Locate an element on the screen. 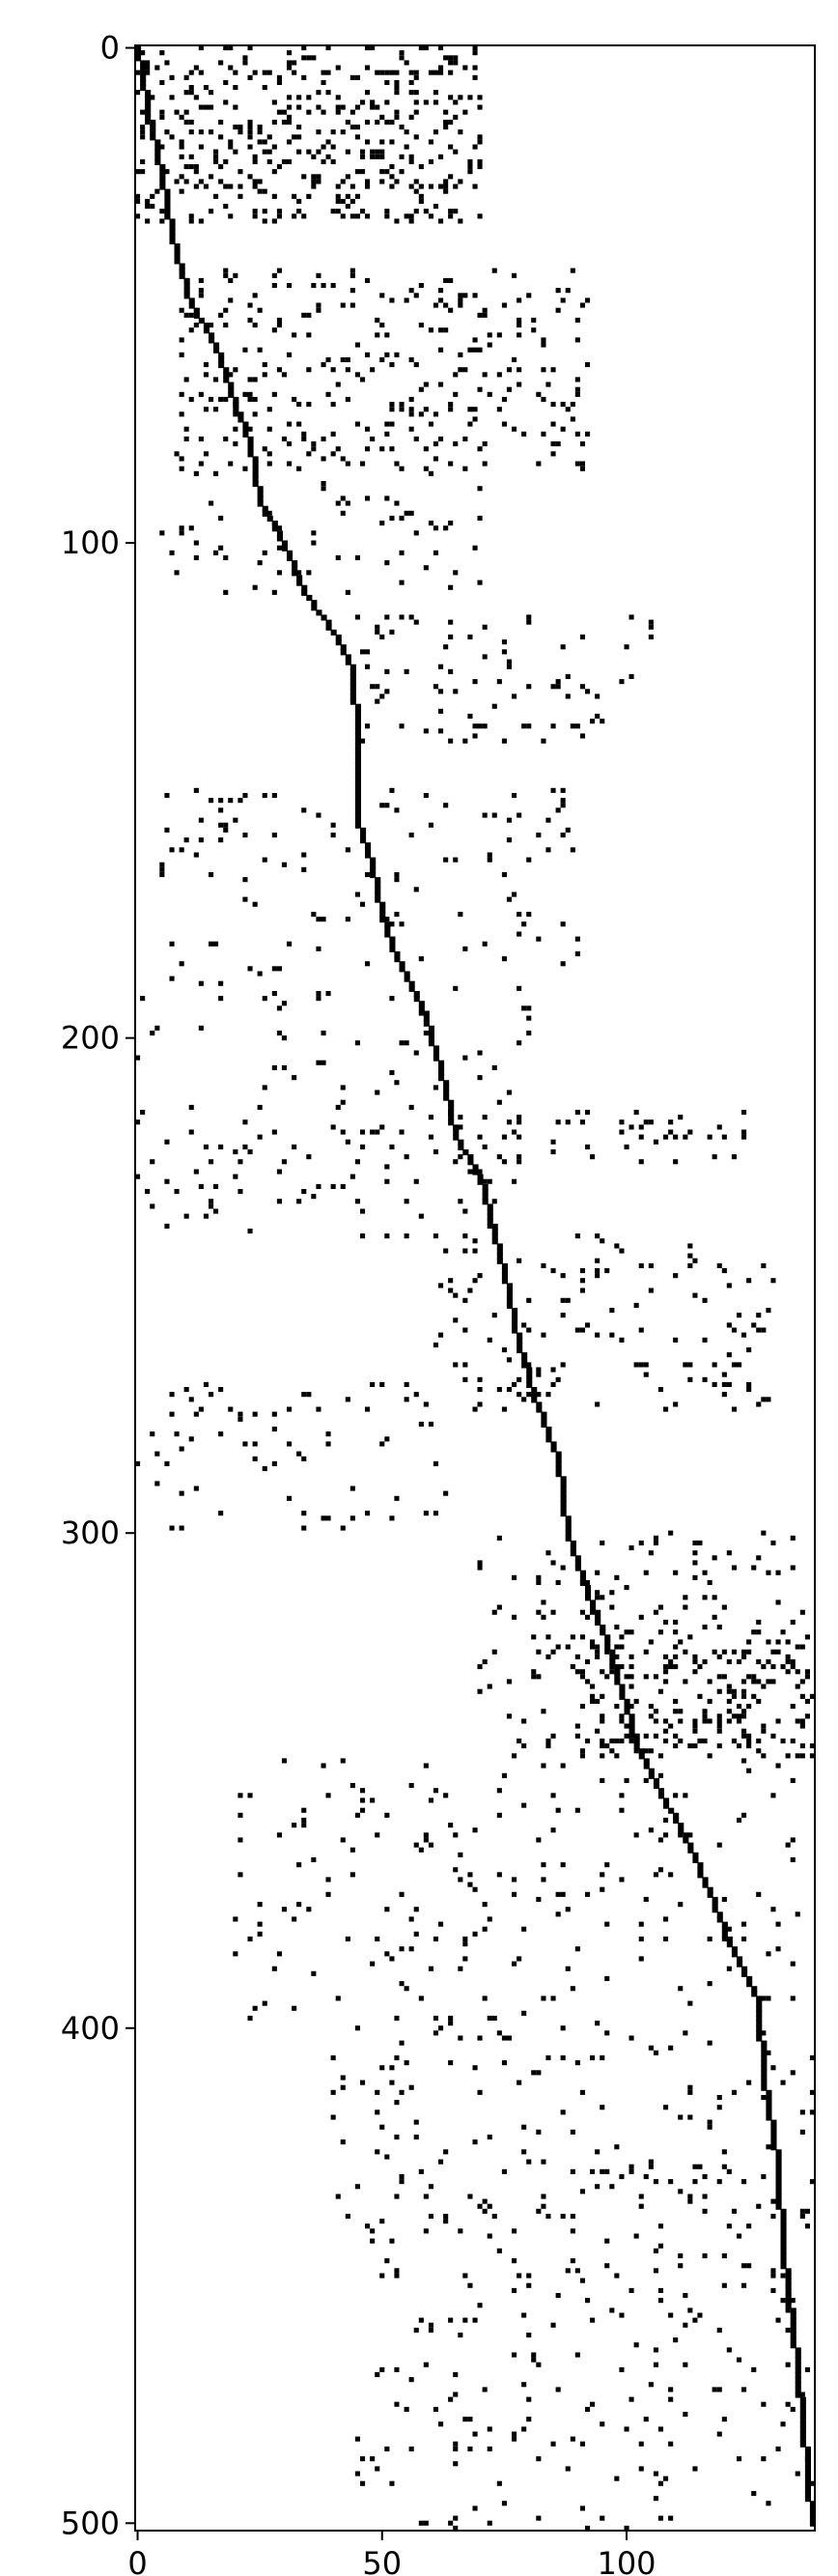  y-tick-label: 100 is located at coordinates (90, 542).